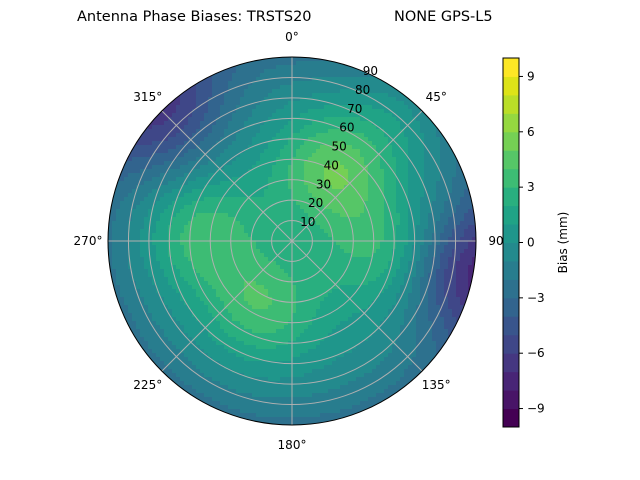 This screenshot has width=640, height=480. I want to click on azimuth-label: 135°, so click(436, 385).